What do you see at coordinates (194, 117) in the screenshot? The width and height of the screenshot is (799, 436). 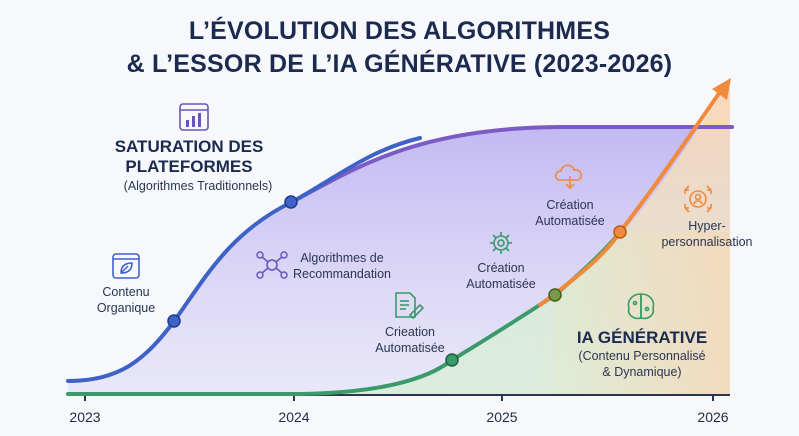 I see `dashboard-icon` at bounding box center [194, 117].